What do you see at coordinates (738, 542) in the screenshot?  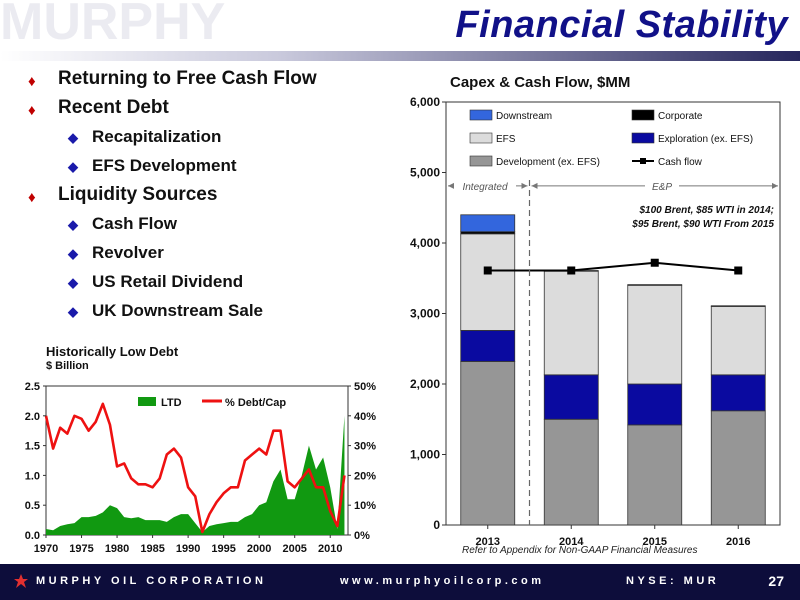 I see `x-tick-label: 2016` at bounding box center [738, 542].